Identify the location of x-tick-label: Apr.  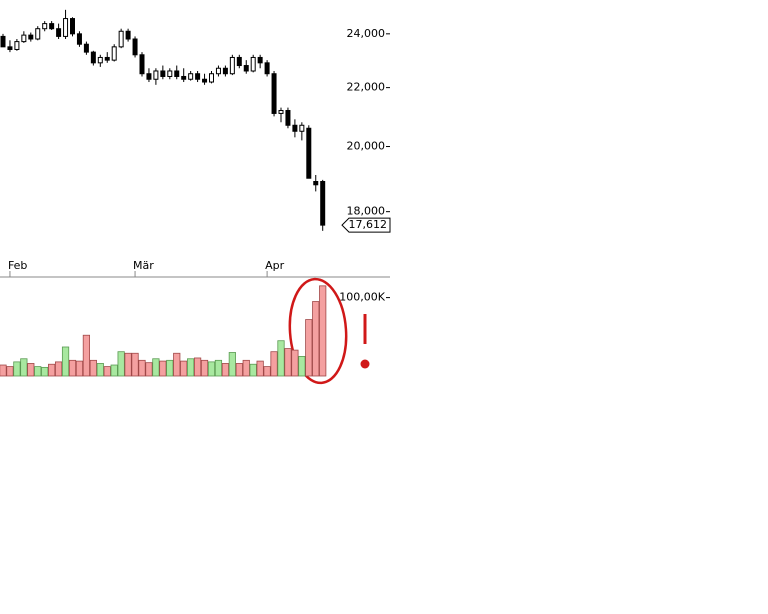
(275, 265).